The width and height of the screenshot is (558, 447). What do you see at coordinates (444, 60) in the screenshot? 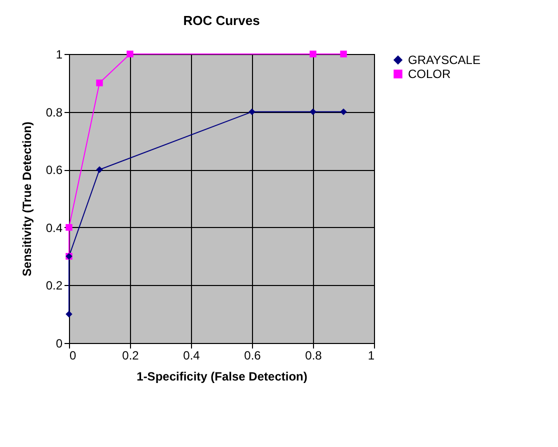
I see `legend-label: GRAYSCALE` at bounding box center [444, 60].